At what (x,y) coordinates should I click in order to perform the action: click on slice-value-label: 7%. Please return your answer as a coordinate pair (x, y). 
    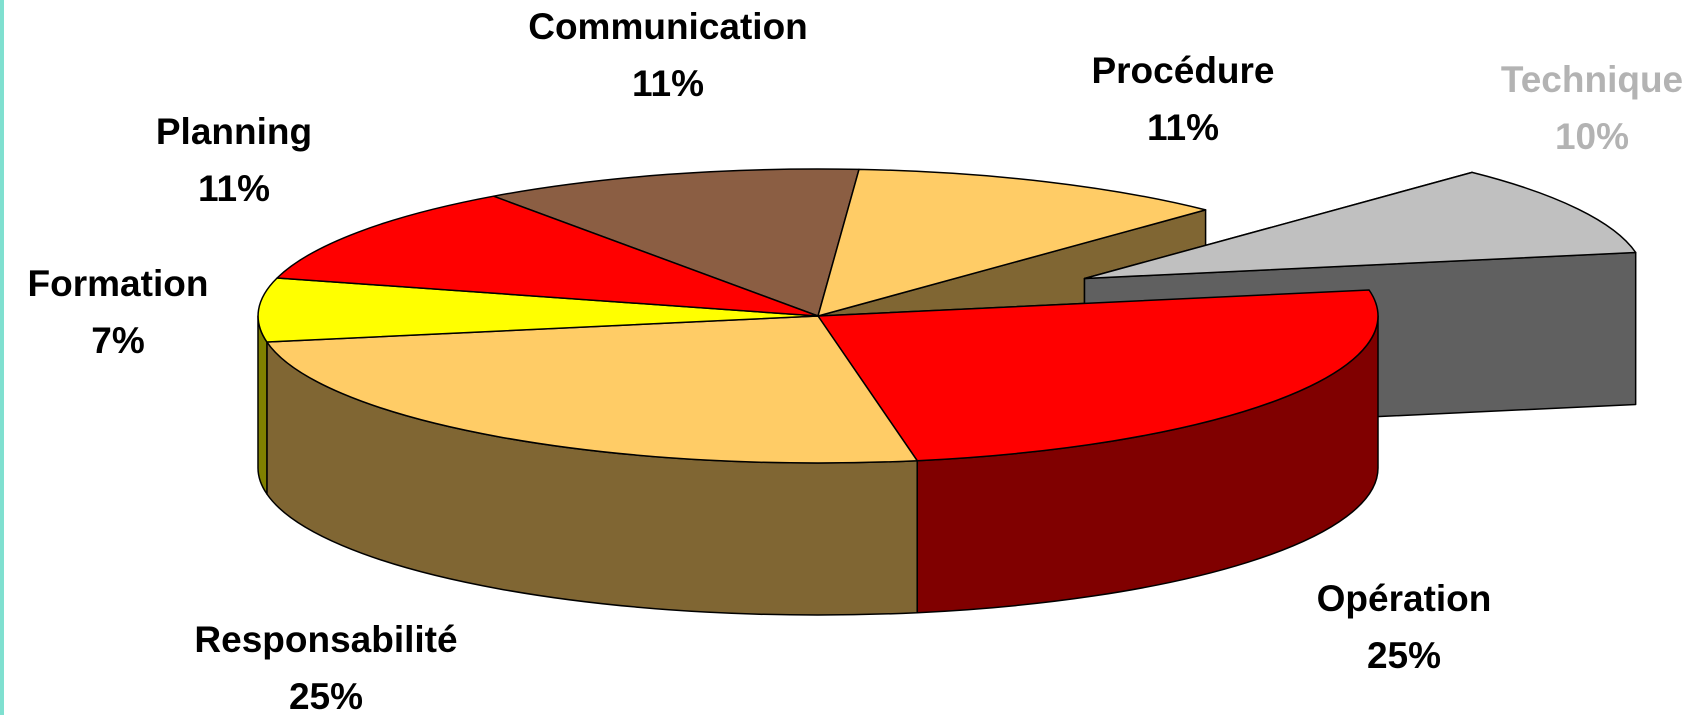
    Looking at the image, I should click on (117, 340).